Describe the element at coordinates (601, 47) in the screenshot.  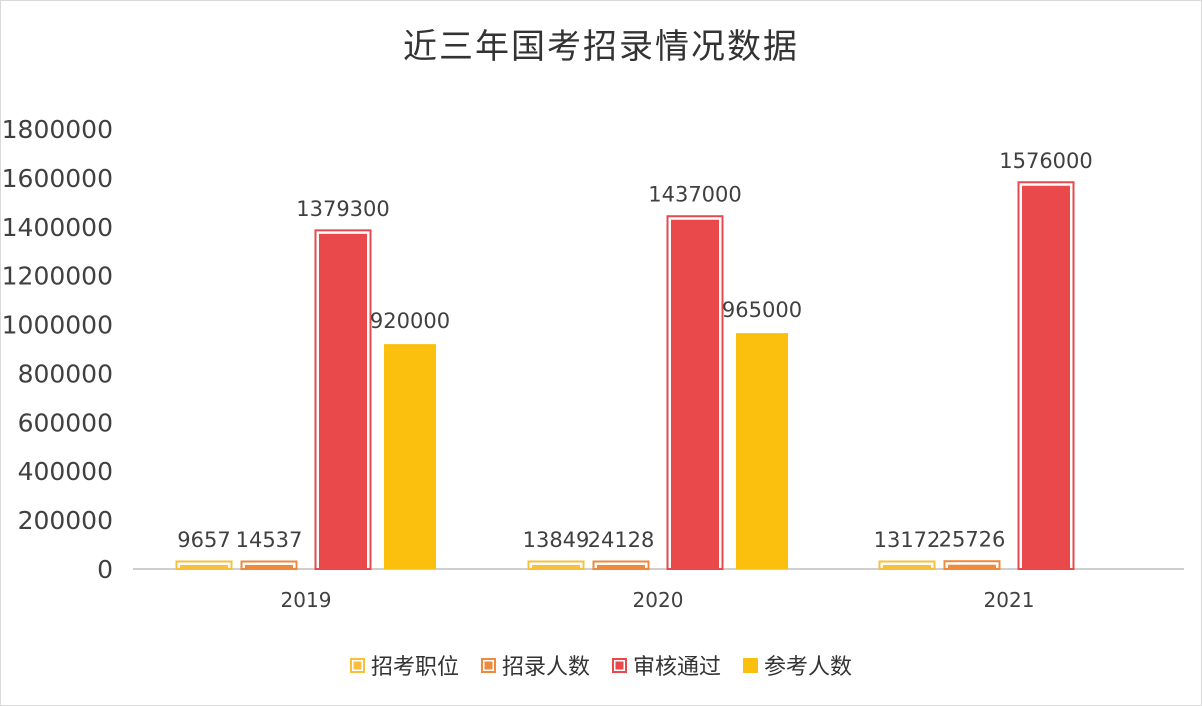
I see `chart-title: 近三年国考招录情况数据` at that location.